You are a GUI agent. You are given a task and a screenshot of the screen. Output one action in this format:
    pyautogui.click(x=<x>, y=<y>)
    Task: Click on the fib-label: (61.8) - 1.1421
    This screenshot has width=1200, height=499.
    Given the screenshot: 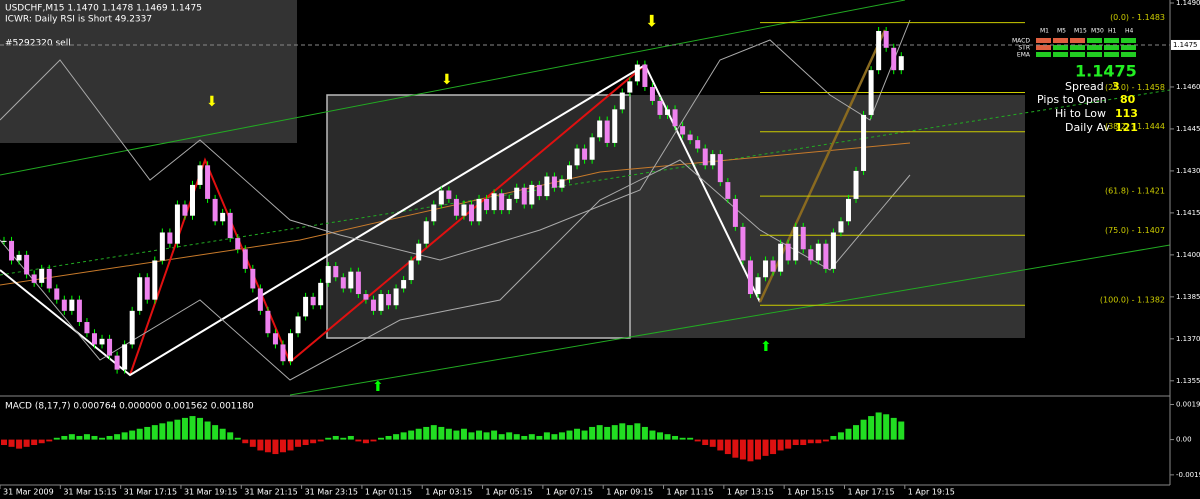 What is the action you would take?
    pyautogui.click(x=1135, y=191)
    